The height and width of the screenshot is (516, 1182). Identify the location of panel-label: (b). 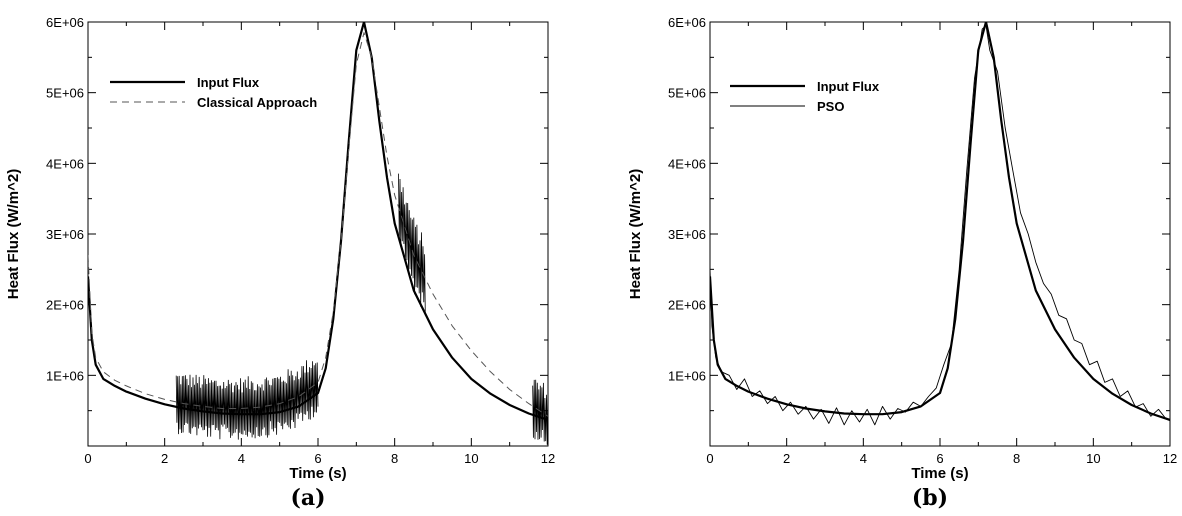
(930, 498).